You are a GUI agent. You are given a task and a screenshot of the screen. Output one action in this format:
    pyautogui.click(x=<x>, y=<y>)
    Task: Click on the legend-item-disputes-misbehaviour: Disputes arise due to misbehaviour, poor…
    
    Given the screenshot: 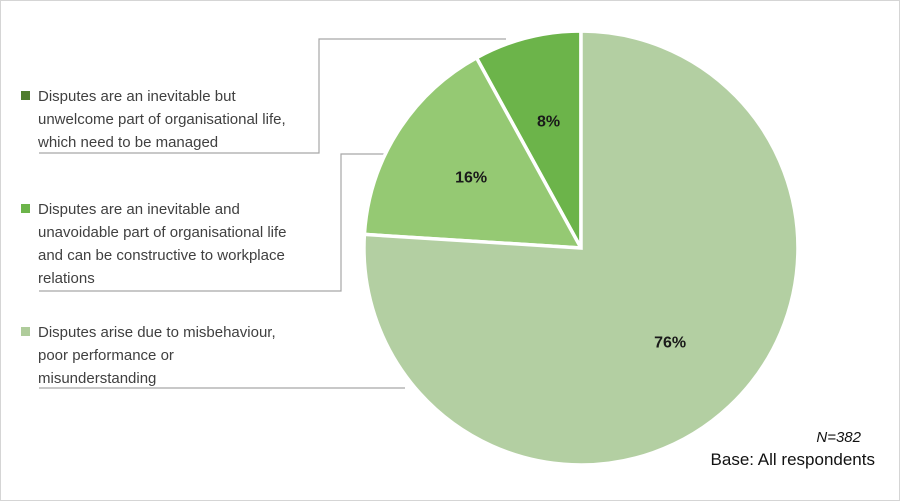 What is the action you would take?
    pyautogui.click(x=176, y=355)
    